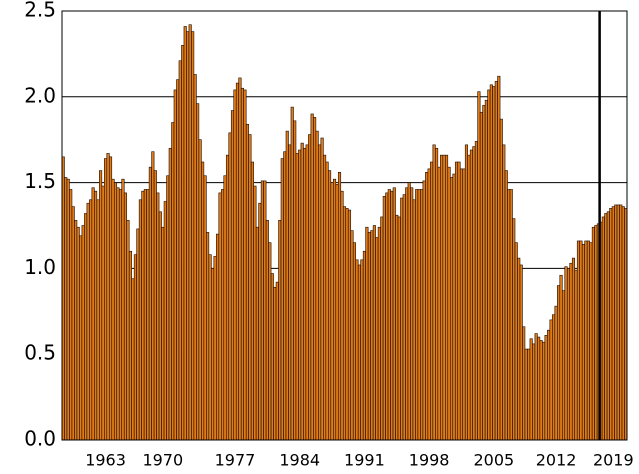  I want to click on x-tick-label: 2005, so click(493, 460).